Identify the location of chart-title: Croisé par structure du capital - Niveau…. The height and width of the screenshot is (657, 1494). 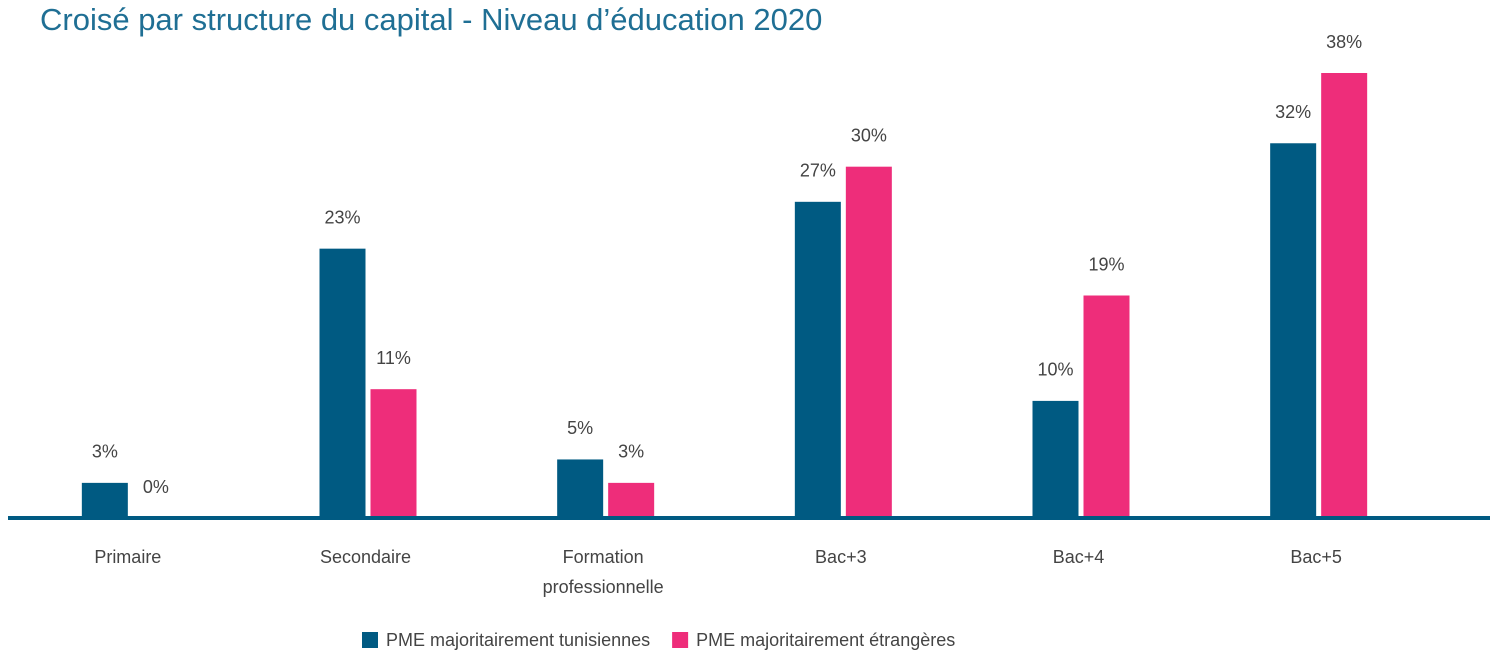
(431, 19).